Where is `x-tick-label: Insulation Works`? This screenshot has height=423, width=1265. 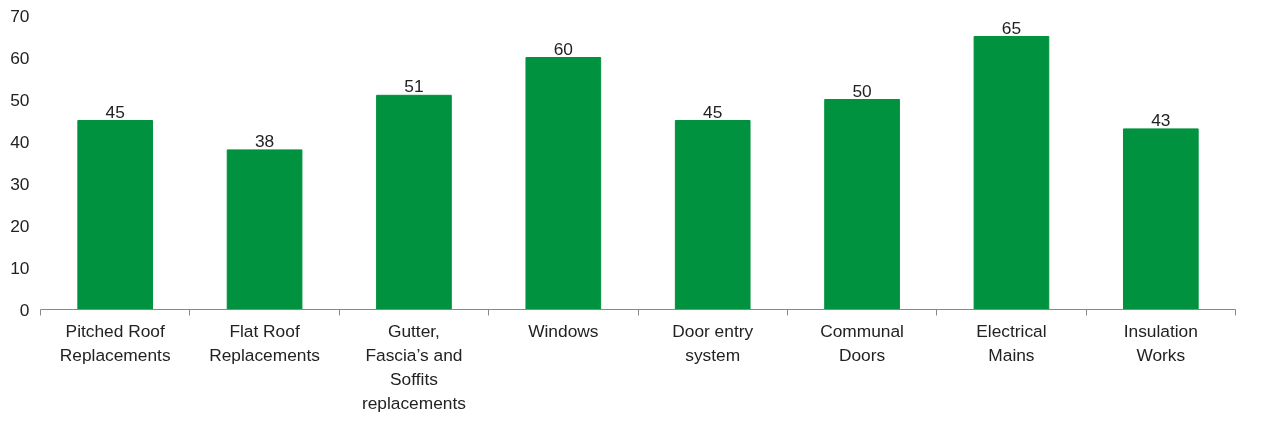 x-tick-label: Insulation Works is located at coordinates (1160, 342).